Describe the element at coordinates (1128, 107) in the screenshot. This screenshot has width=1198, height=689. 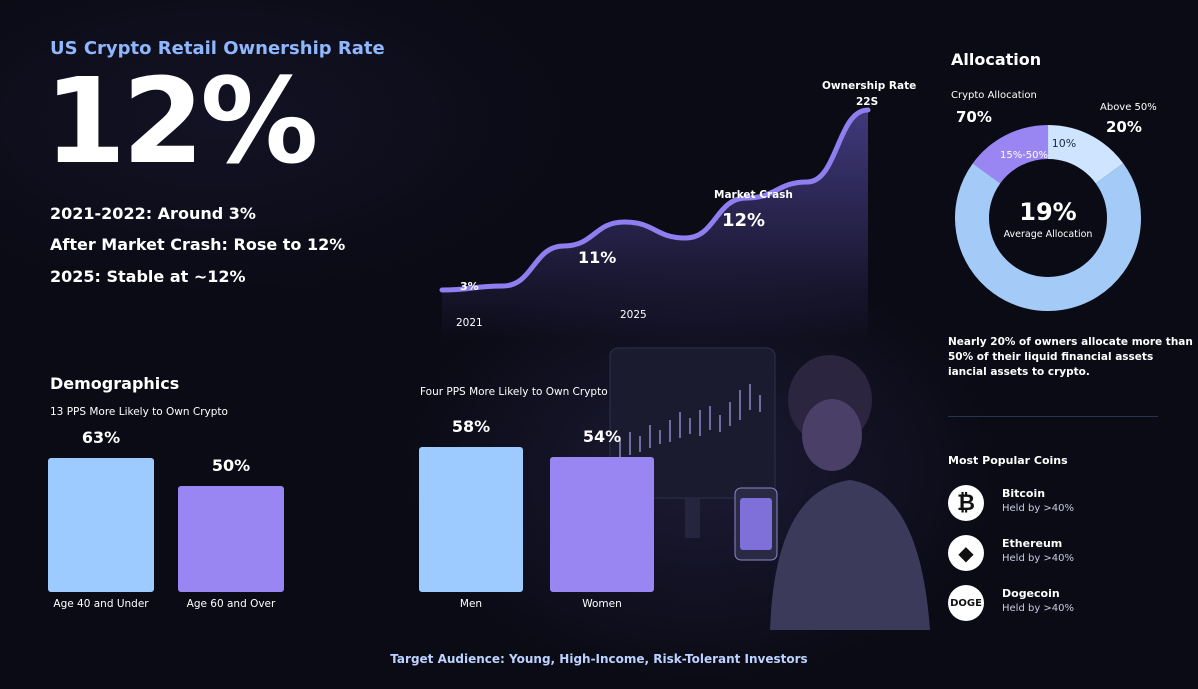
I see `allocation-right-title: Above 50%` at that location.